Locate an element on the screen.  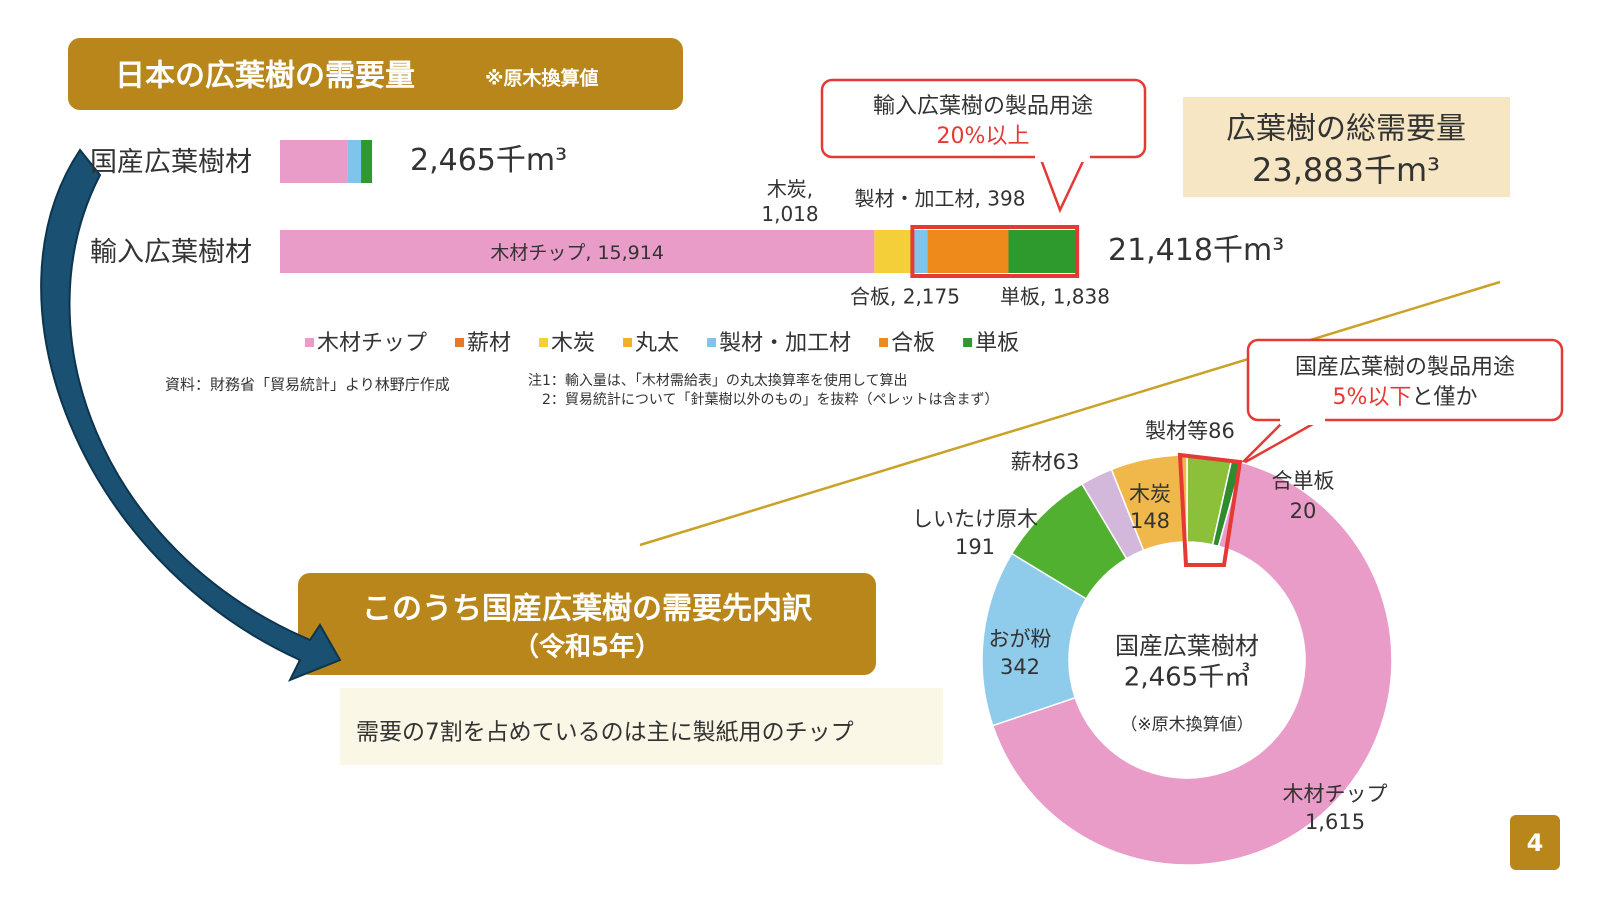
legend-label: 木炭 is located at coordinates (573, 343).